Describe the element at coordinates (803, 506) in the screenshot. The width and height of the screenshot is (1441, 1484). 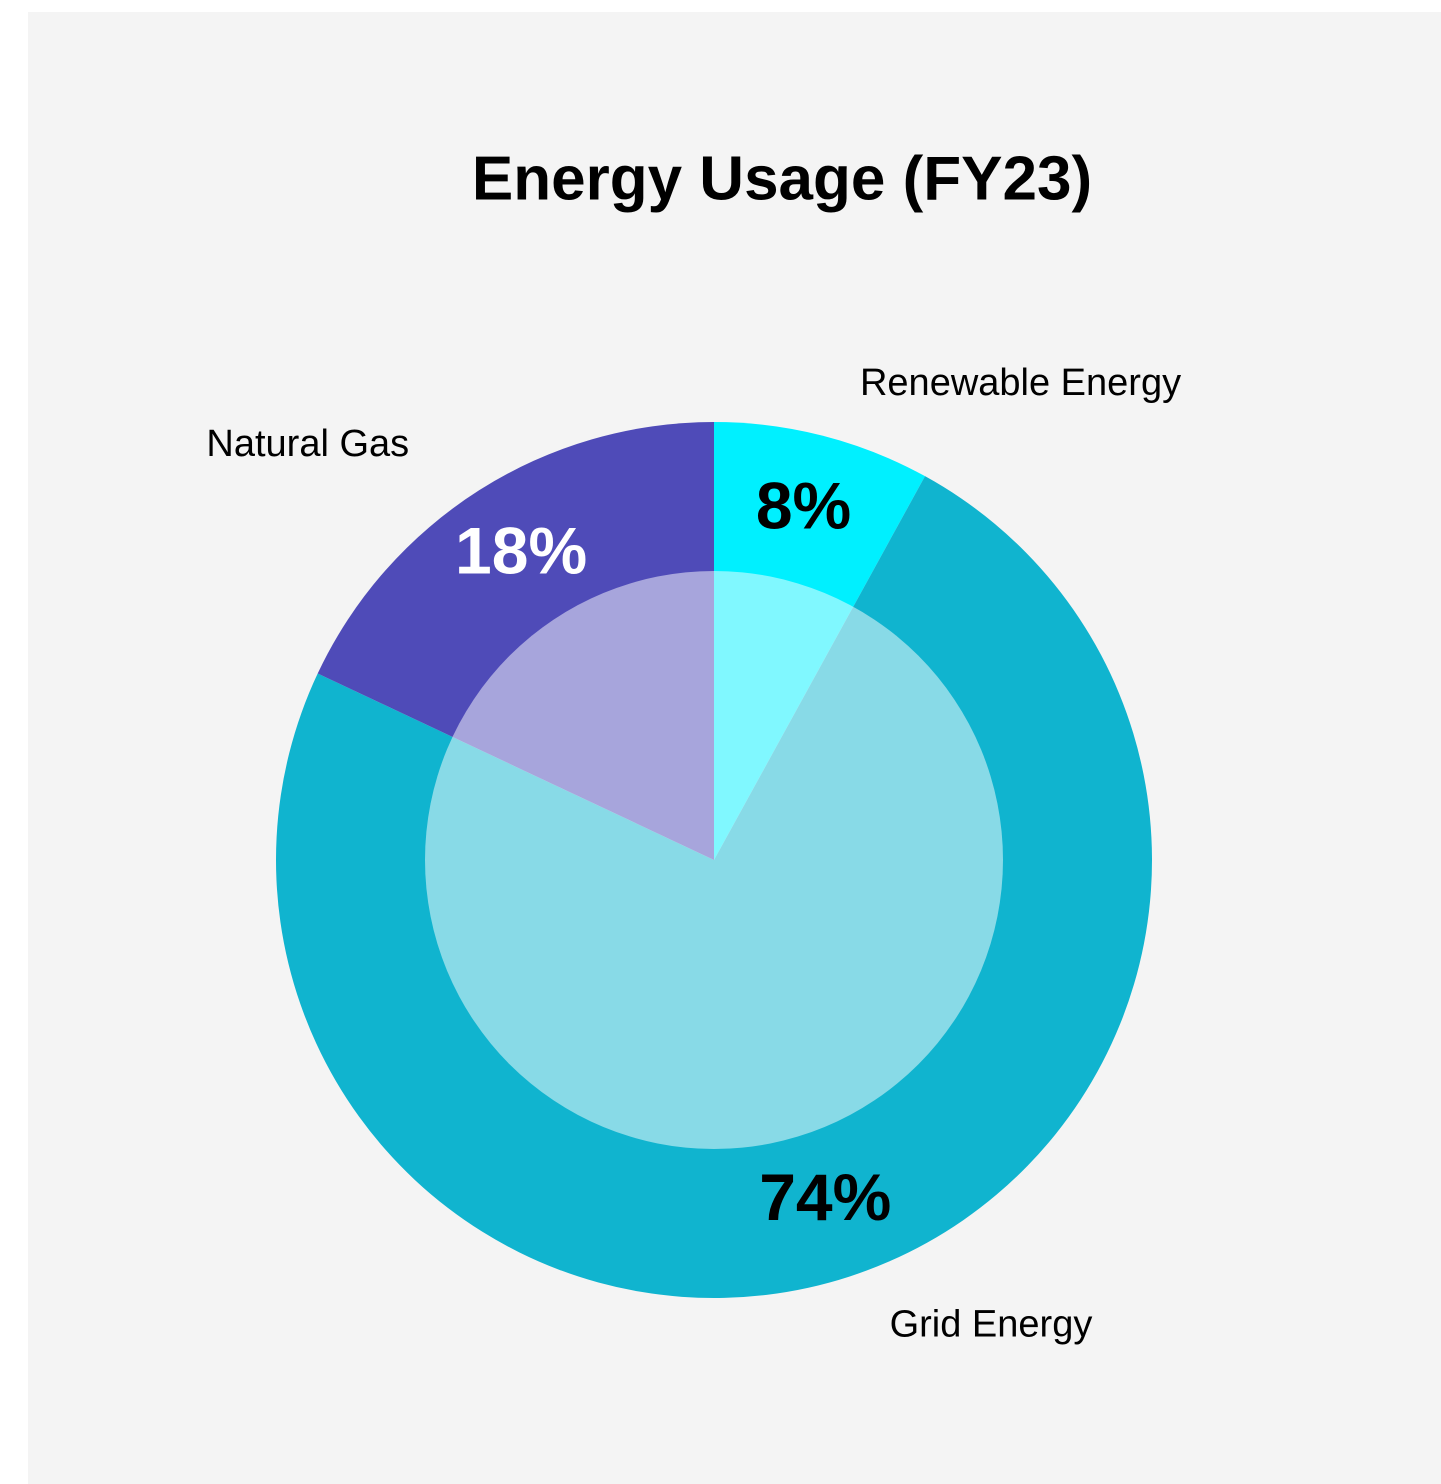
I see `value-label: 8%` at that location.